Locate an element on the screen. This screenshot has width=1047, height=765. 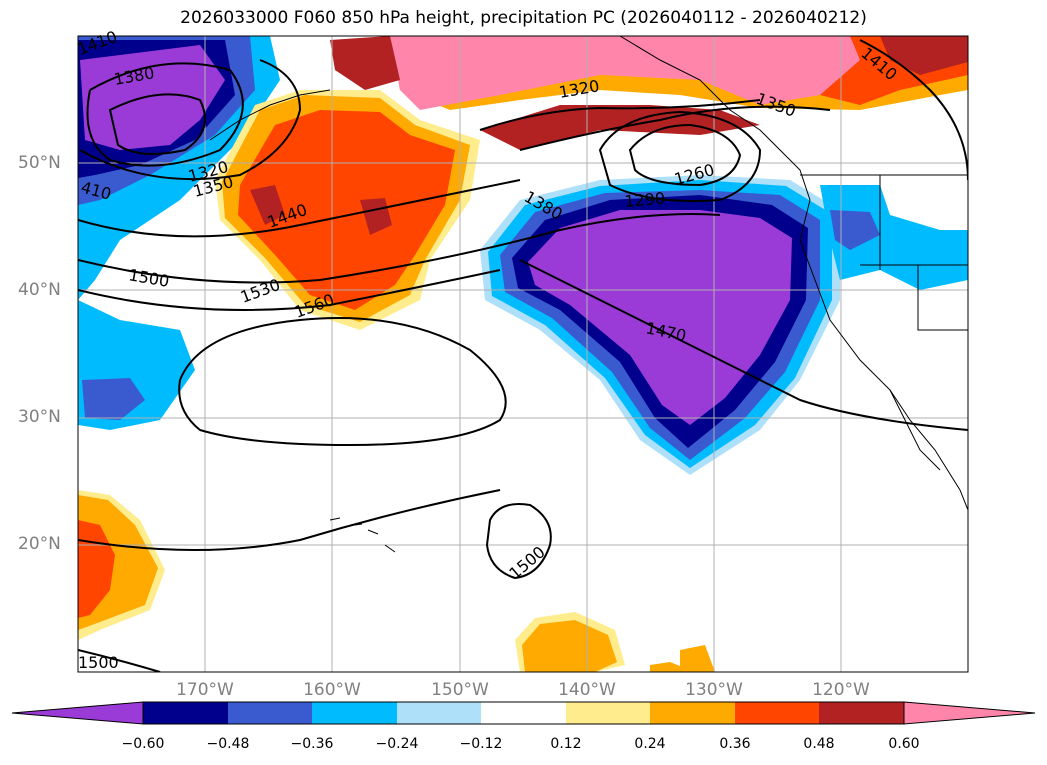
colorbar-min-arrow is located at coordinates (77, 713).